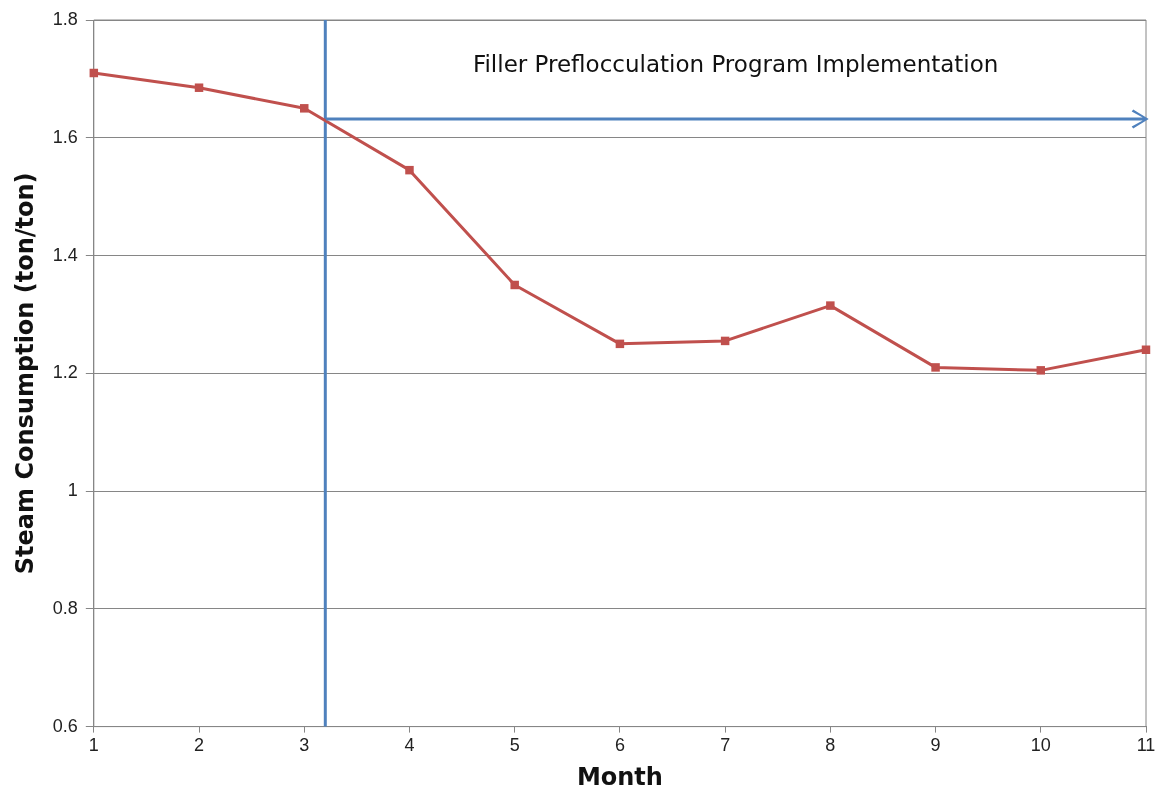 The image size is (1164, 803). Describe the element at coordinates (24, 373) in the screenshot. I see `y-axis-title: Steam Consumption (ton/ton)` at that location.